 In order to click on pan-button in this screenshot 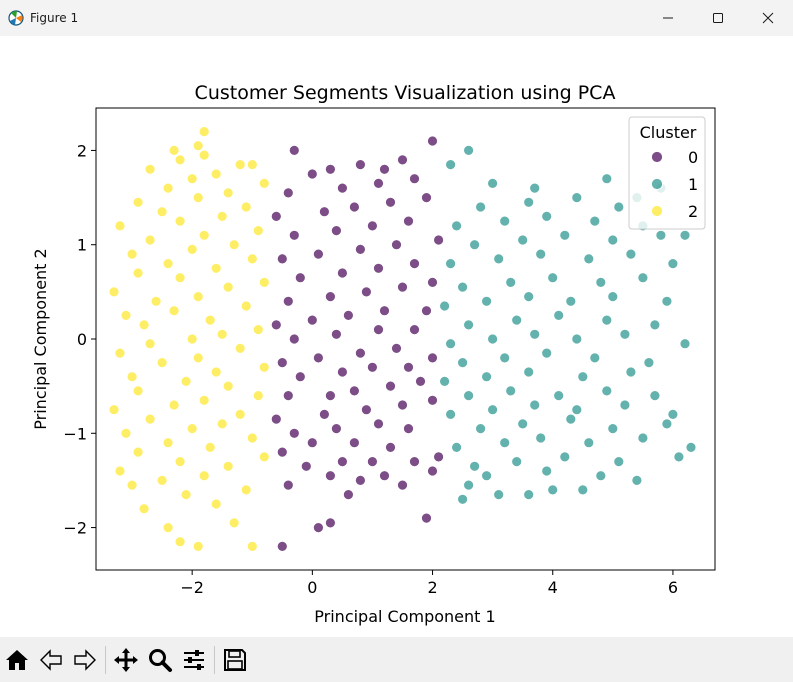, I will do `click(126, 660)`.